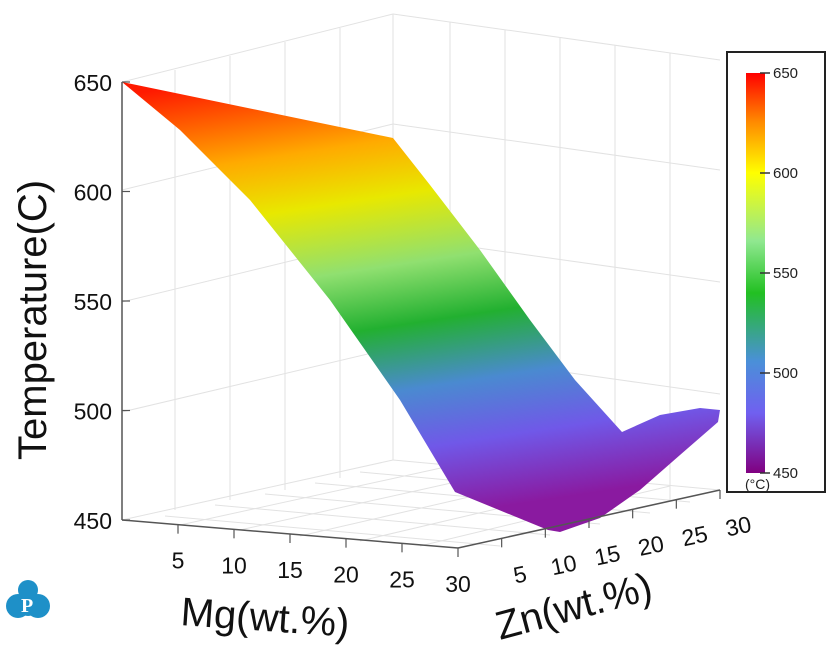 Image resolution: width=833 pixels, height=658 pixels. Describe the element at coordinates (632, 550) in the screenshot. I see `zn-tick-labels: 5 10 15 20 25 30` at that location.